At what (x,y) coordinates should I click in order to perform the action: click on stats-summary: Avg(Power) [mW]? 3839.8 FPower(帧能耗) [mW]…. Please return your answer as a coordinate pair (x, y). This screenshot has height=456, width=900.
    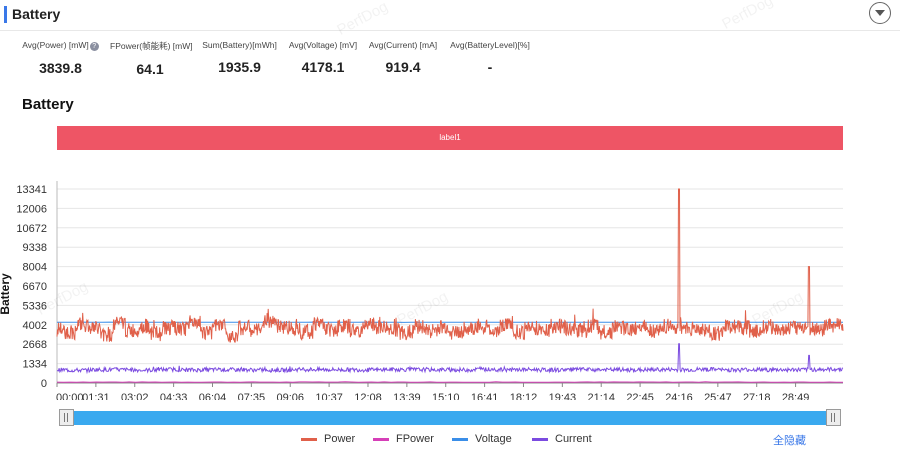
    Looking at the image, I should click on (450, 62).